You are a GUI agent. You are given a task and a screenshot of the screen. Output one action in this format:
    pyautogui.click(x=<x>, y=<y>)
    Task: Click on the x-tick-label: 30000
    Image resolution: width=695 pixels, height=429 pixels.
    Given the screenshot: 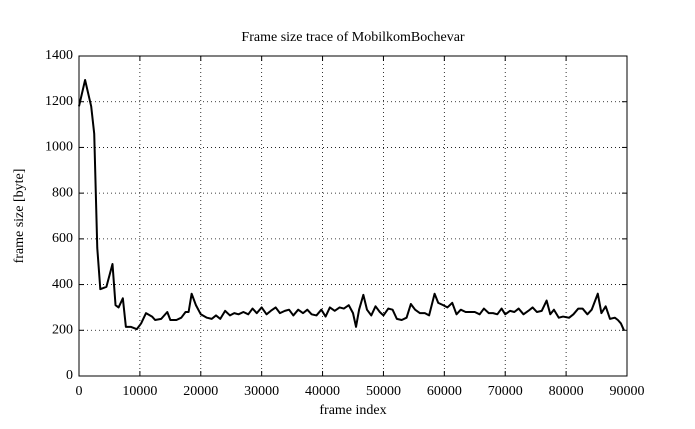 What is the action you would take?
    pyautogui.click(x=261, y=391)
    